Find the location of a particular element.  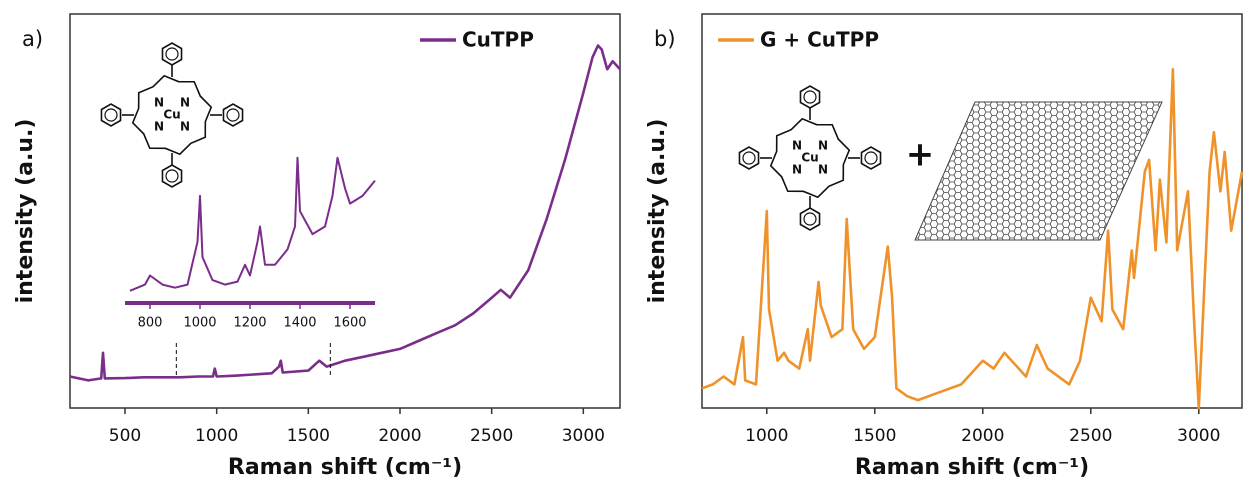

legend-label: G + CuTPP is located at coordinates (819, 40).